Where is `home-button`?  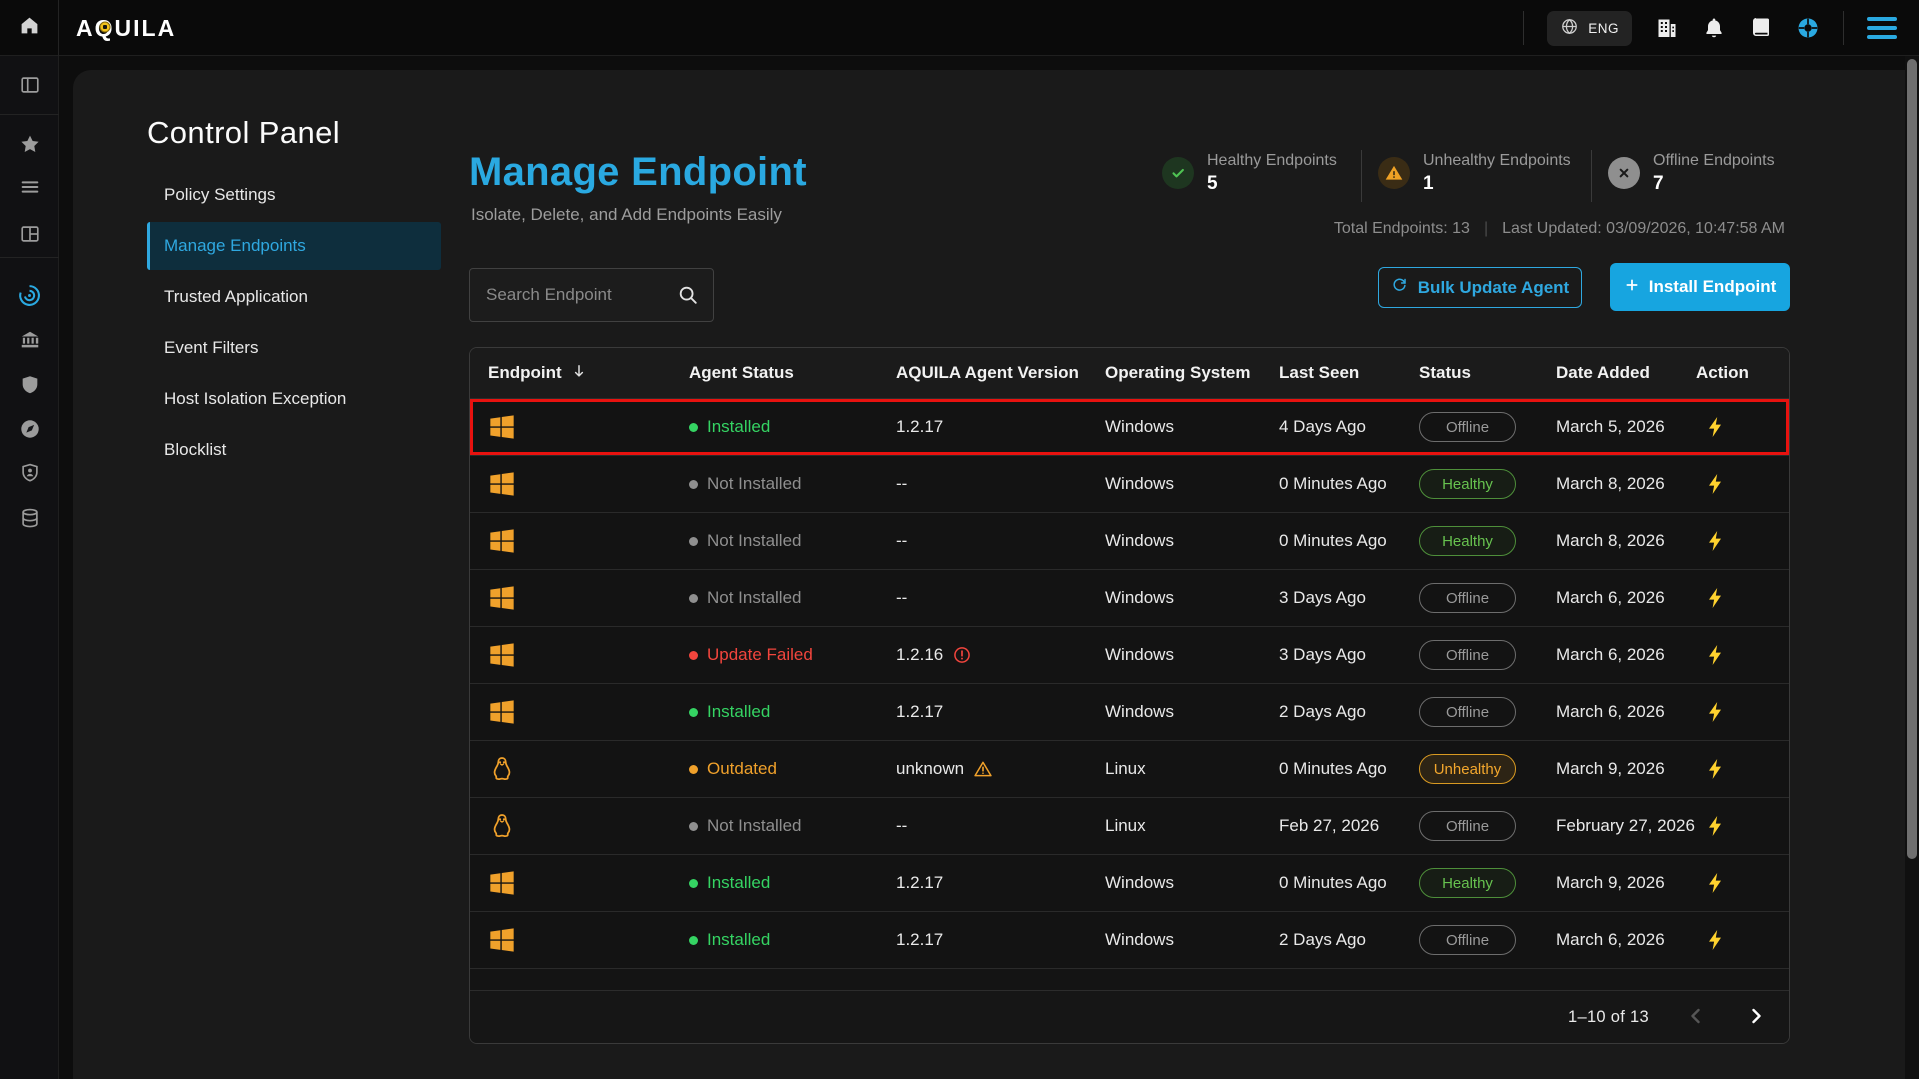
home-button is located at coordinates (29, 28).